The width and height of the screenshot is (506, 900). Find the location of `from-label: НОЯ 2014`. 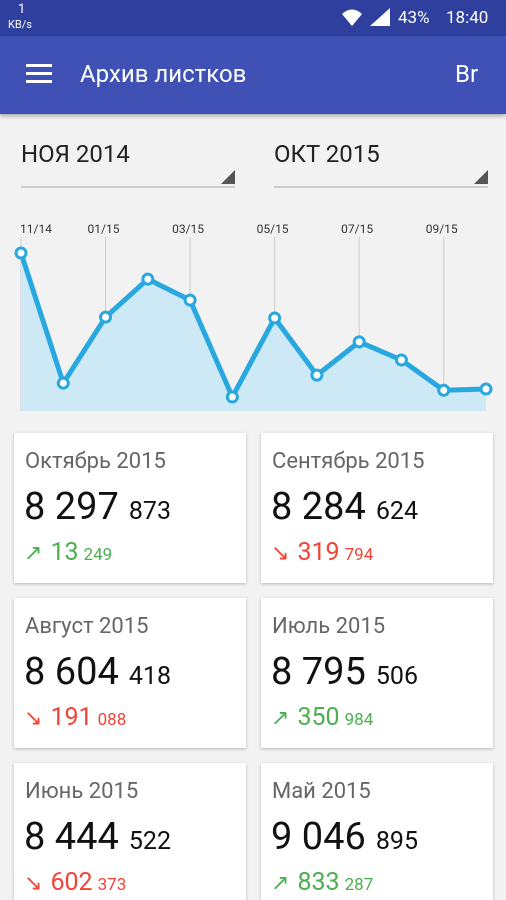

from-label: НОЯ 2014 is located at coordinates (75, 154).